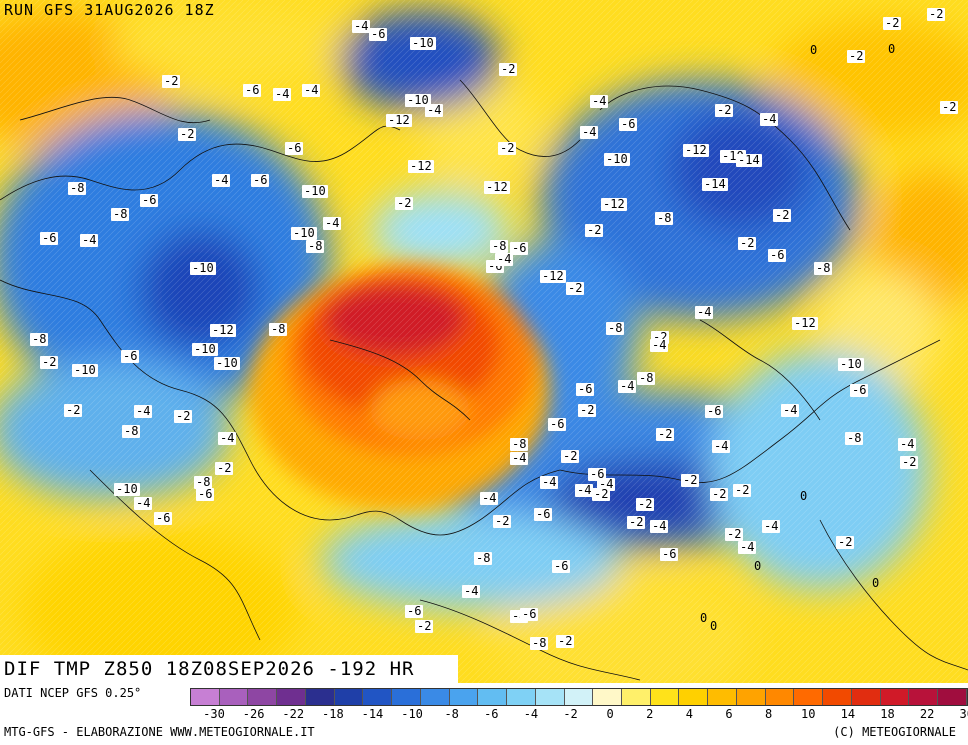 The height and width of the screenshot is (745, 968). What do you see at coordinates (570, 714) in the screenshot?
I see `legend-tick-label: -2` at bounding box center [570, 714].